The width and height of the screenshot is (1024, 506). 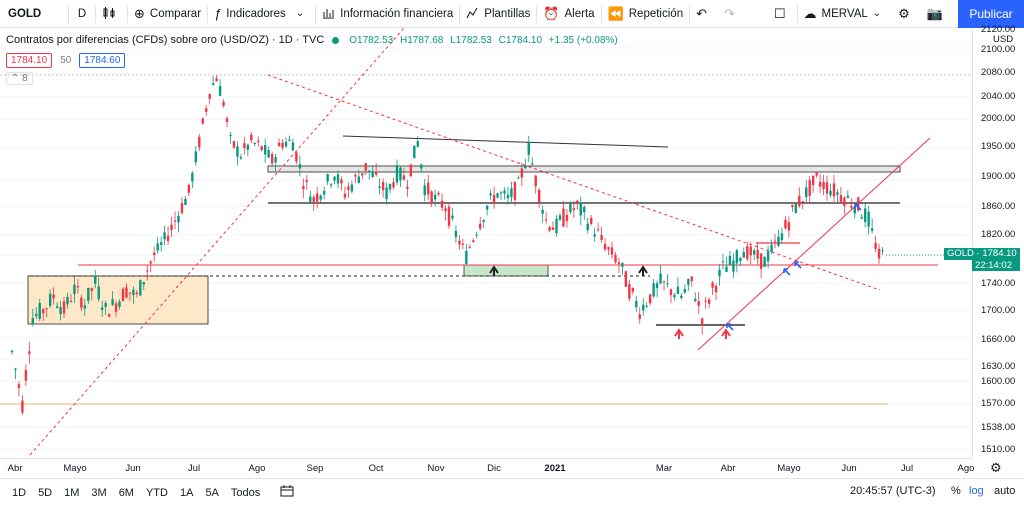 What do you see at coordinates (126, 492) in the screenshot?
I see `range-button-6m: 6M` at bounding box center [126, 492].